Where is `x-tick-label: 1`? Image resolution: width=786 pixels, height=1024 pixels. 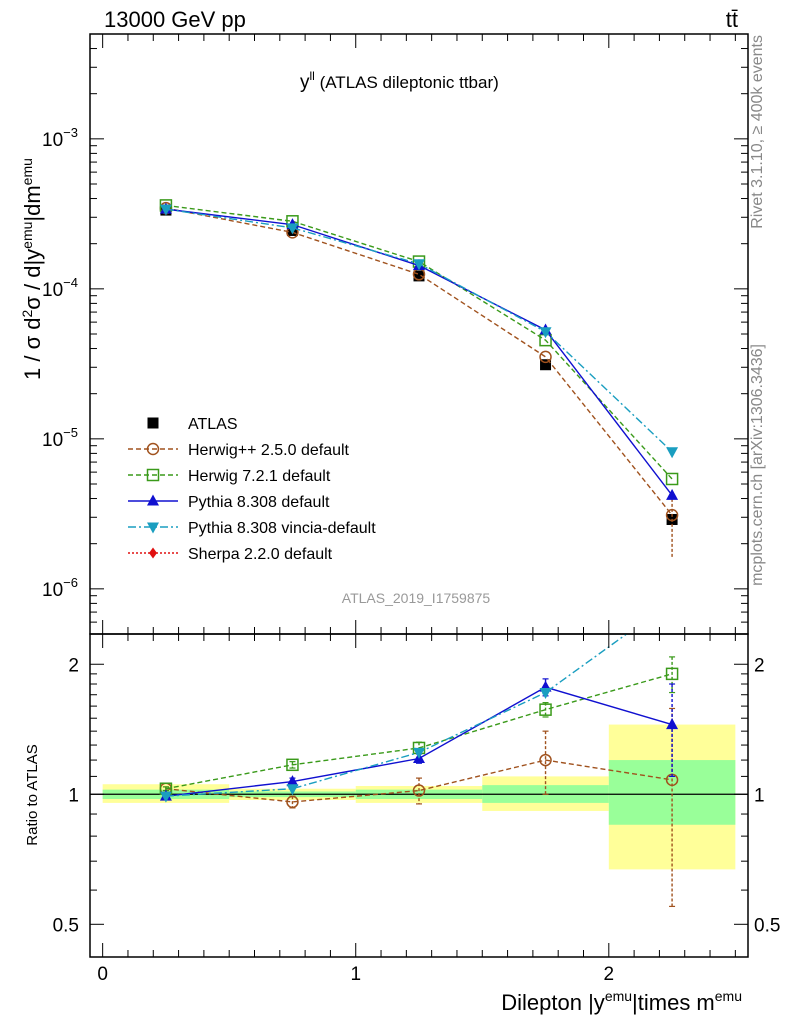
x-tick-label: 1 is located at coordinates (355, 974).